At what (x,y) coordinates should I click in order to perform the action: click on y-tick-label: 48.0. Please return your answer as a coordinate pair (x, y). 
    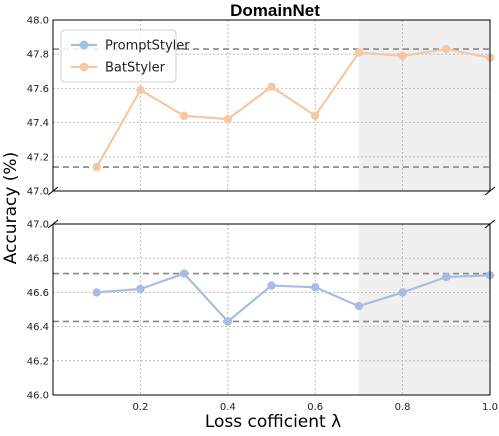
    Looking at the image, I should click on (38, 21).